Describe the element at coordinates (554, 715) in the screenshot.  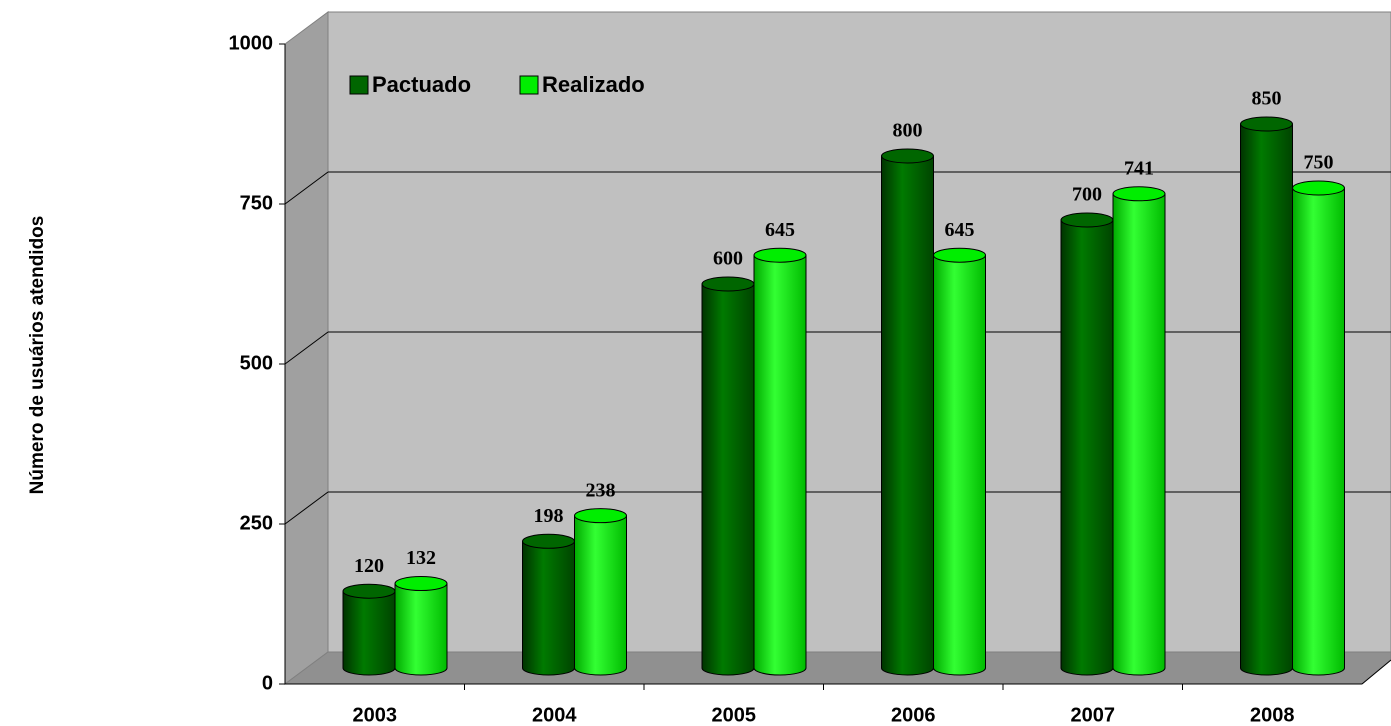
I see `x-tick-label: 2004` at that location.